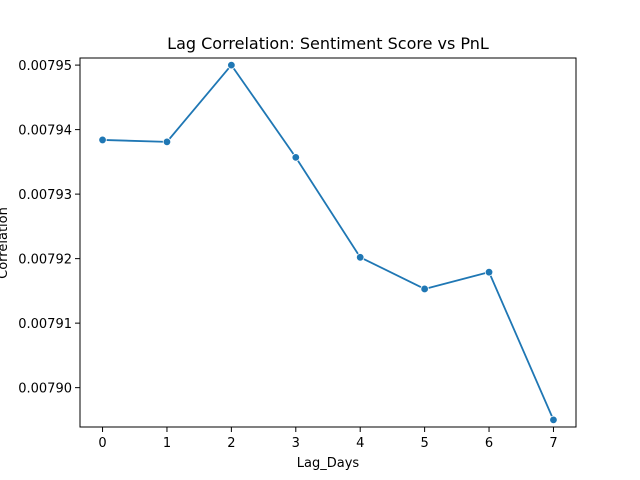 This screenshot has width=640, height=480. Describe the element at coordinates (489, 443) in the screenshot. I see `x-tick-label: 6` at that location.